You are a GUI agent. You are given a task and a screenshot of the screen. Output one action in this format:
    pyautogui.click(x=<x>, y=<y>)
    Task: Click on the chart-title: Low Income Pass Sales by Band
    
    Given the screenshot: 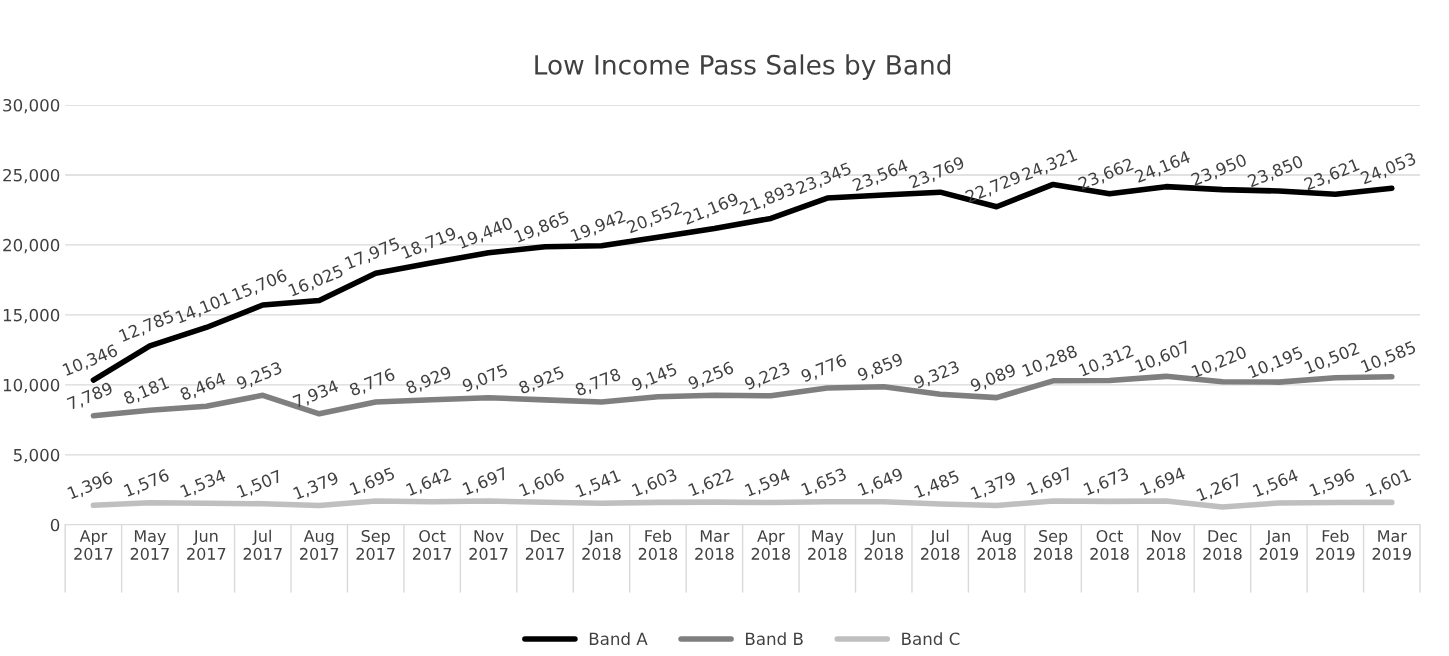 What is the action you would take?
    pyautogui.click(x=743, y=67)
    